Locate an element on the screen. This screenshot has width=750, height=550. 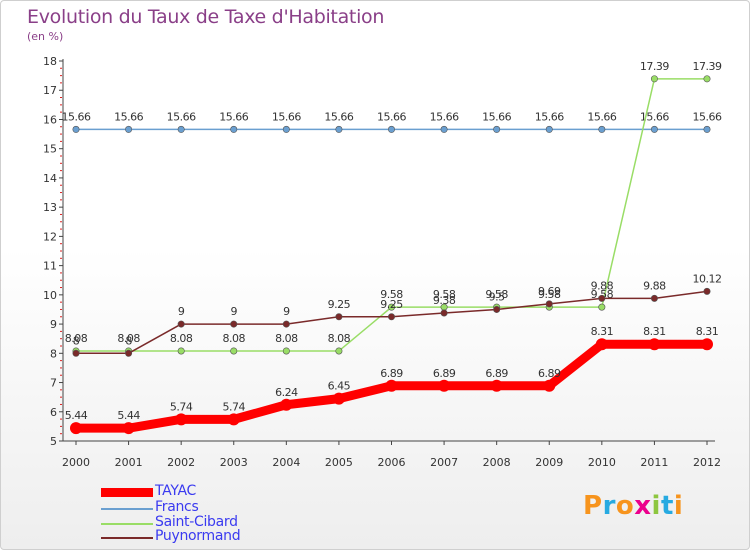
data-label-puynormand-2011: 9.88 is located at coordinates (654, 285).